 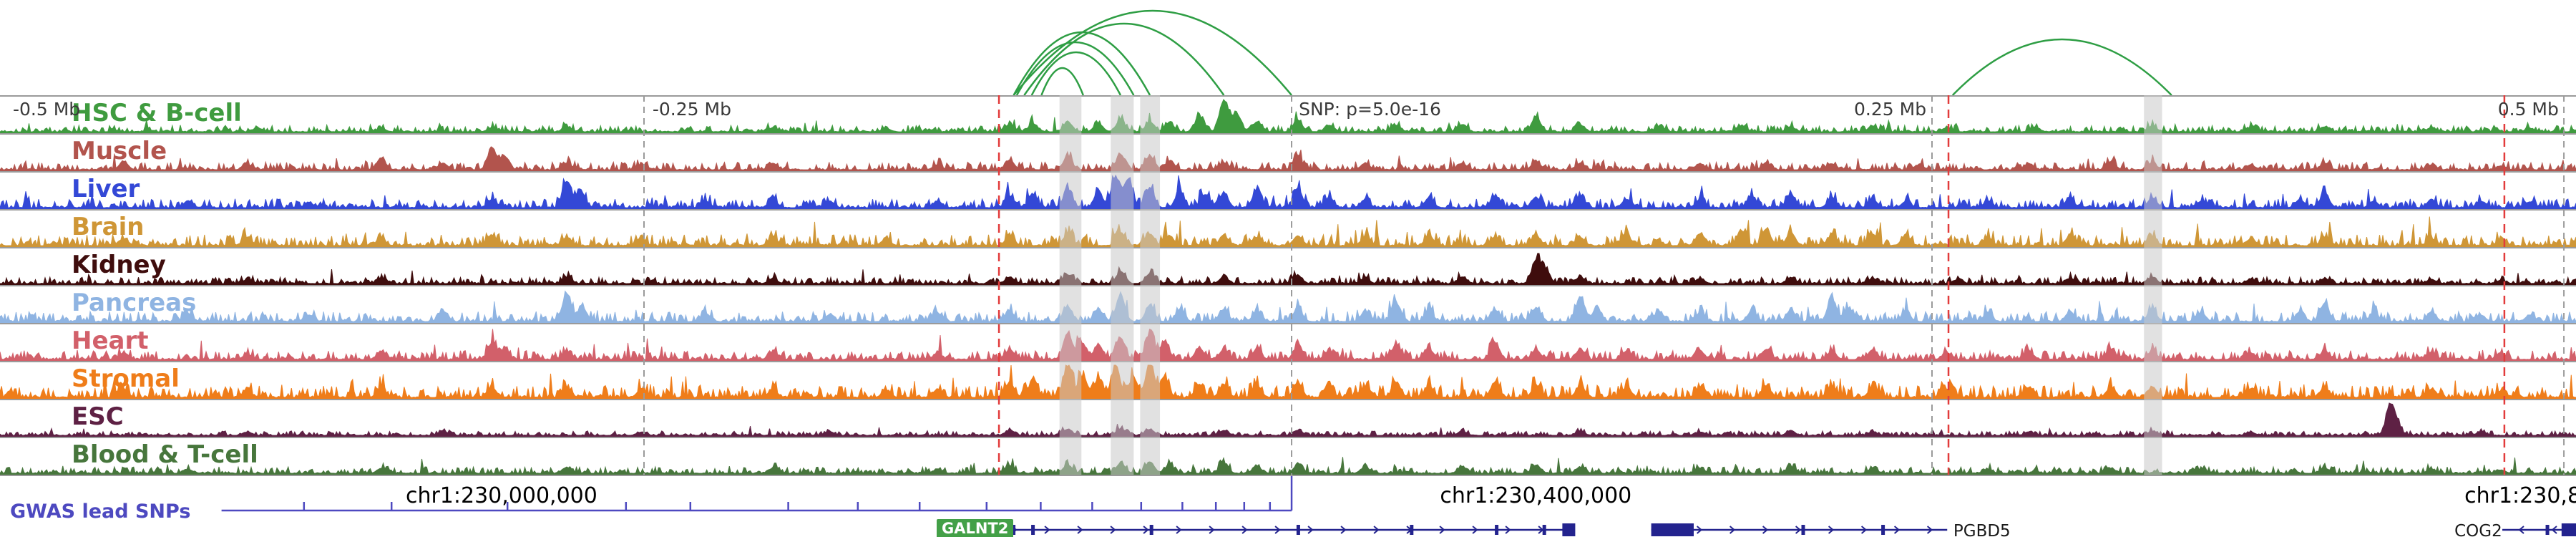 I want to click on track-row-pancreas: Pancreas, so click(x=1288, y=305).